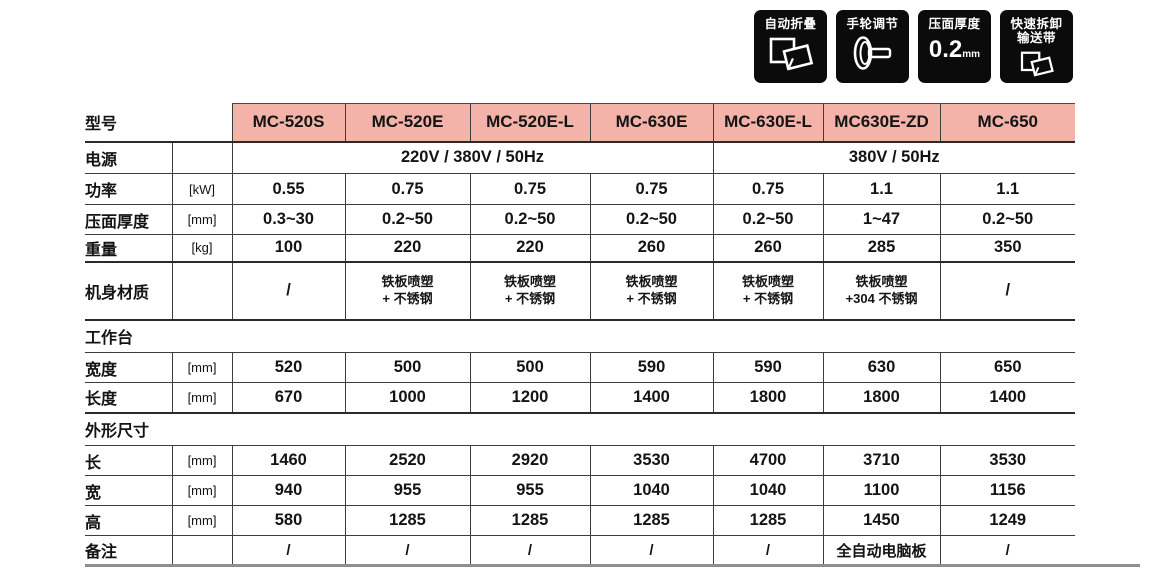 This screenshot has height=578, width=1163. Describe the element at coordinates (768, 123) in the screenshot. I see `model-header-cell: MC-630E-L` at that location.